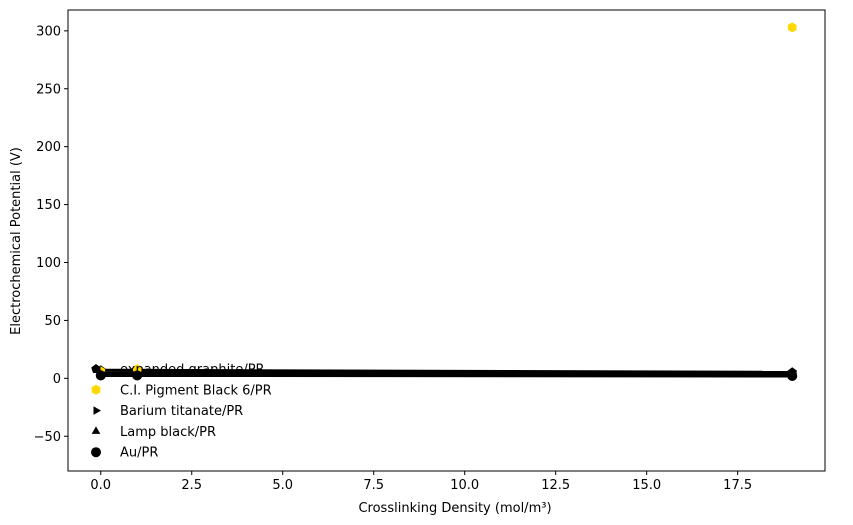 This screenshot has height=525, width=853. I want to click on y-tick-label: 50, so click(52, 321).